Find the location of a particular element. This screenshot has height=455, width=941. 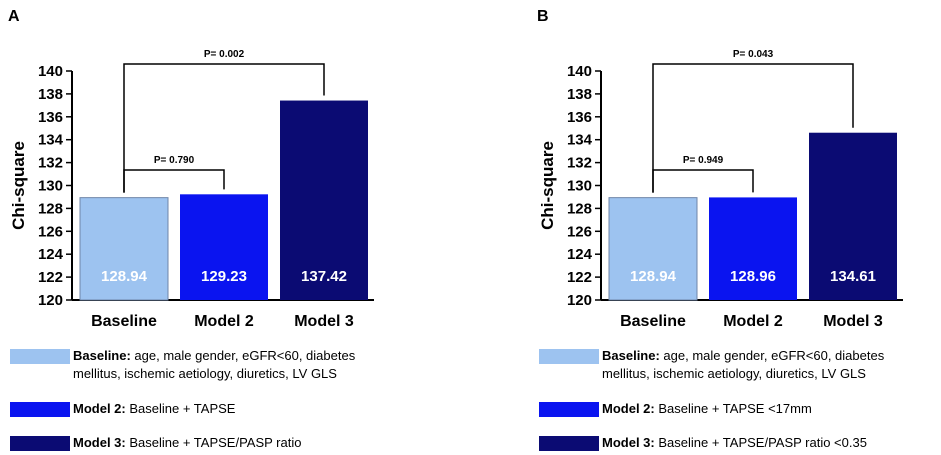

legend-desc: Baseline + TAPSE <17mm is located at coordinates (733, 408).